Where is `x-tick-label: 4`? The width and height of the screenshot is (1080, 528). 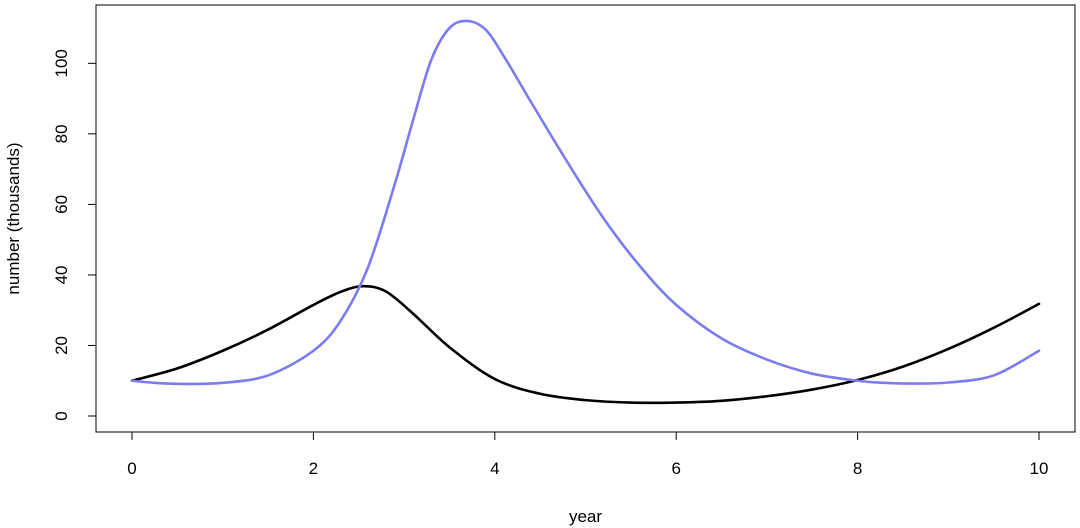
x-tick-label: 4 is located at coordinates (494, 468).